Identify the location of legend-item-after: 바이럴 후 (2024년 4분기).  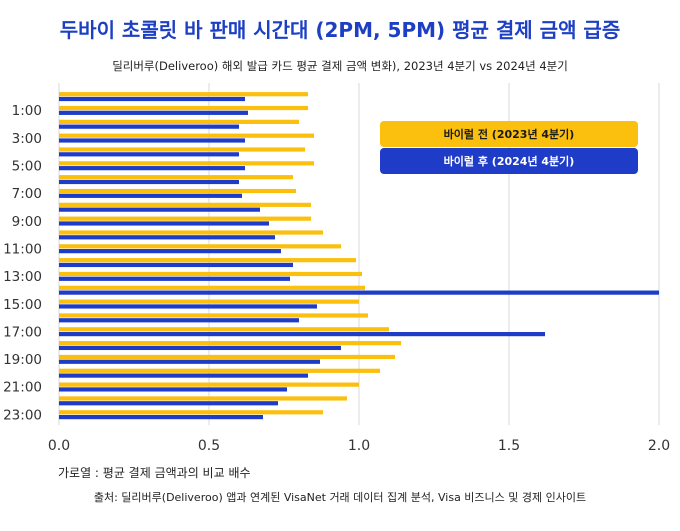
(509, 161).